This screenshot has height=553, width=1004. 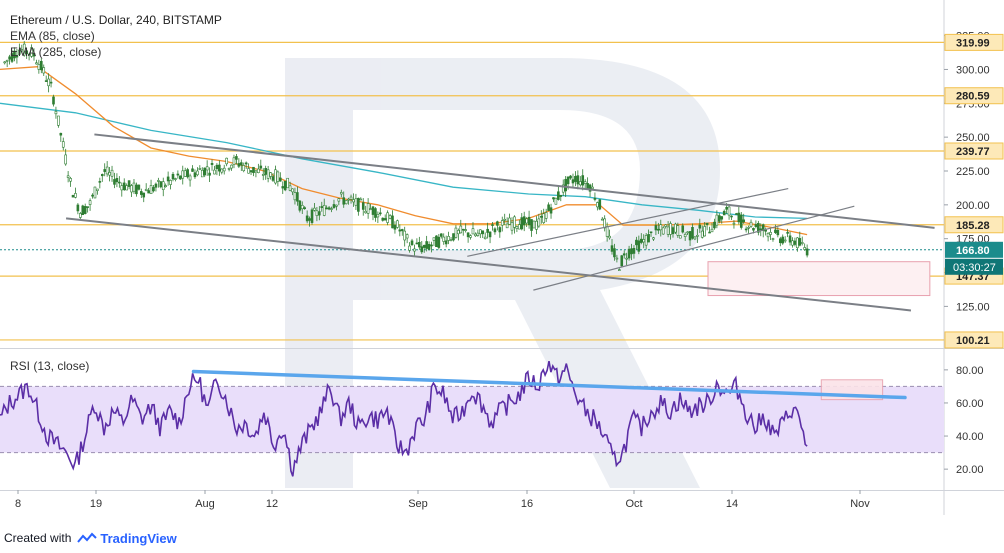 What do you see at coordinates (860, 504) in the screenshot?
I see `time-tick-label: Nov` at bounding box center [860, 504].